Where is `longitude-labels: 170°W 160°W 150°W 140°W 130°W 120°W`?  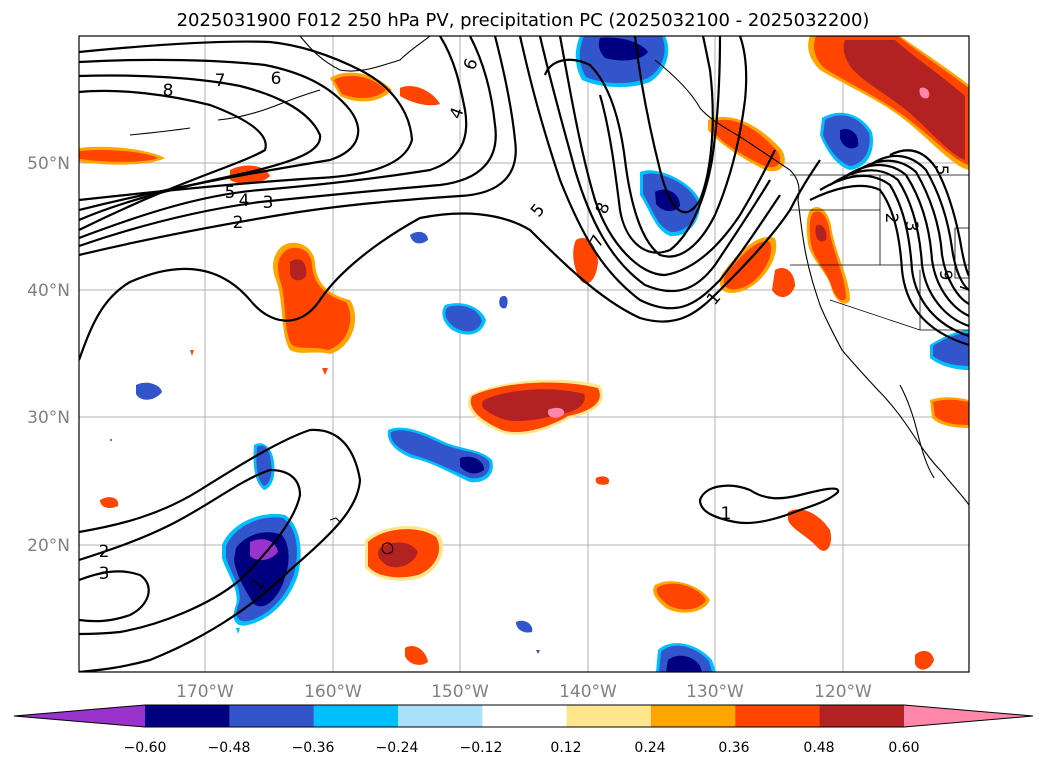 longitude-labels: 170°W 160°W 150°W 140°W 130°W 120°W is located at coordinates (524, 692).